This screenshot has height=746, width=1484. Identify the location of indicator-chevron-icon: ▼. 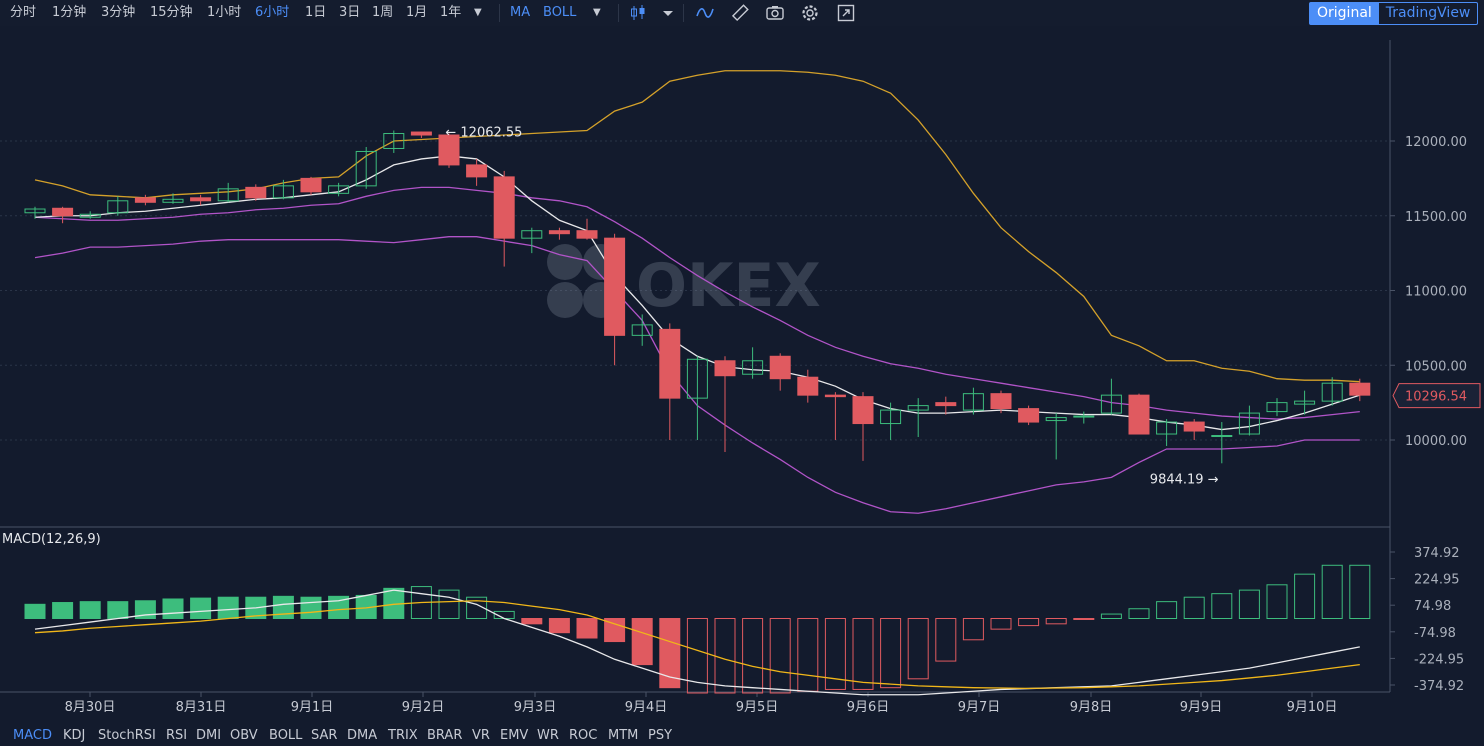
(597, 12).